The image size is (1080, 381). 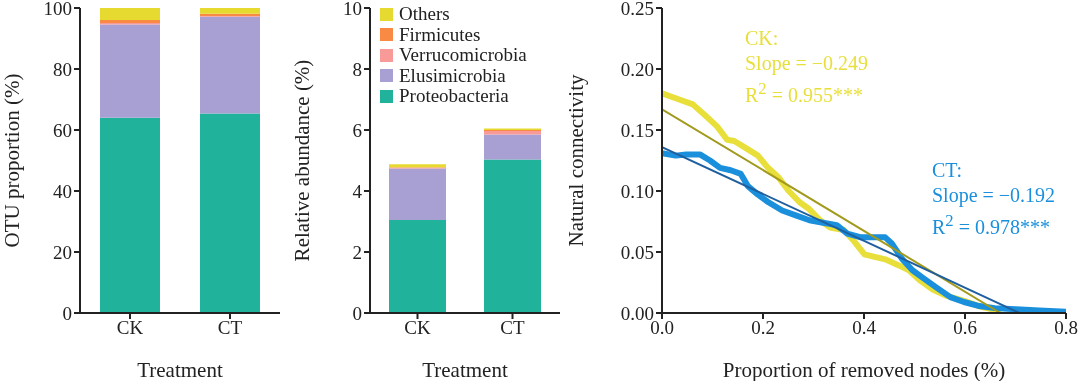 I want to click on annotation: Slope = −0.192, so click(x=994, y=195).